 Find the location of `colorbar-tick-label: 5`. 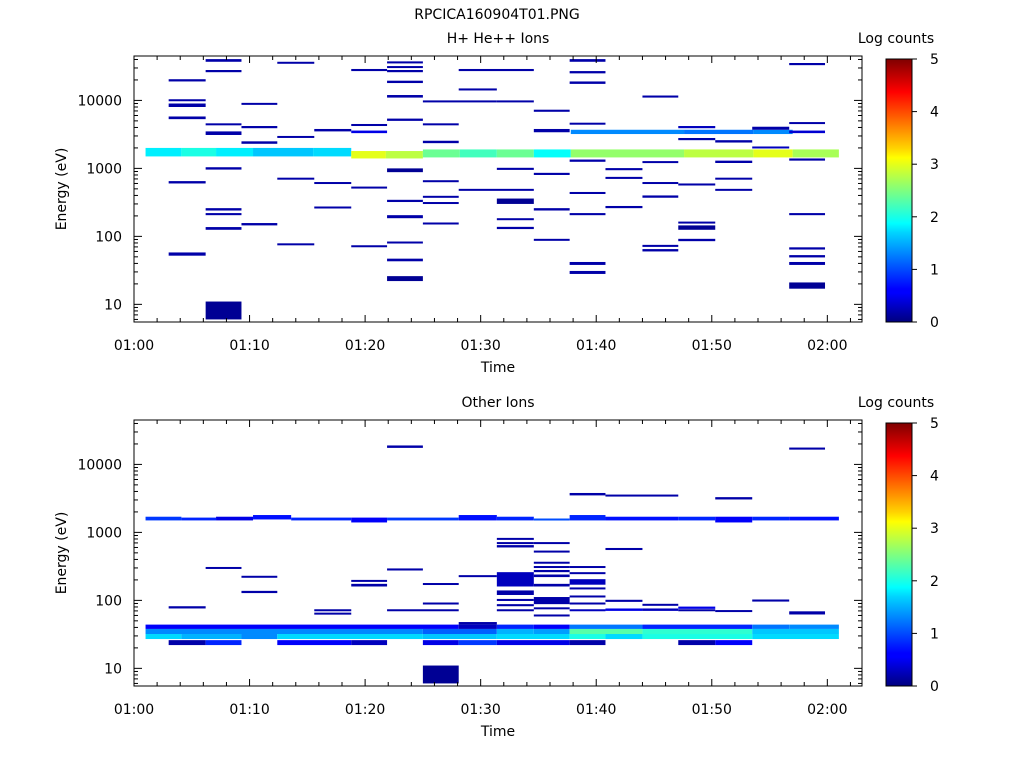

colorbar-tick-label: 5 is located at coordinates (934, 424).